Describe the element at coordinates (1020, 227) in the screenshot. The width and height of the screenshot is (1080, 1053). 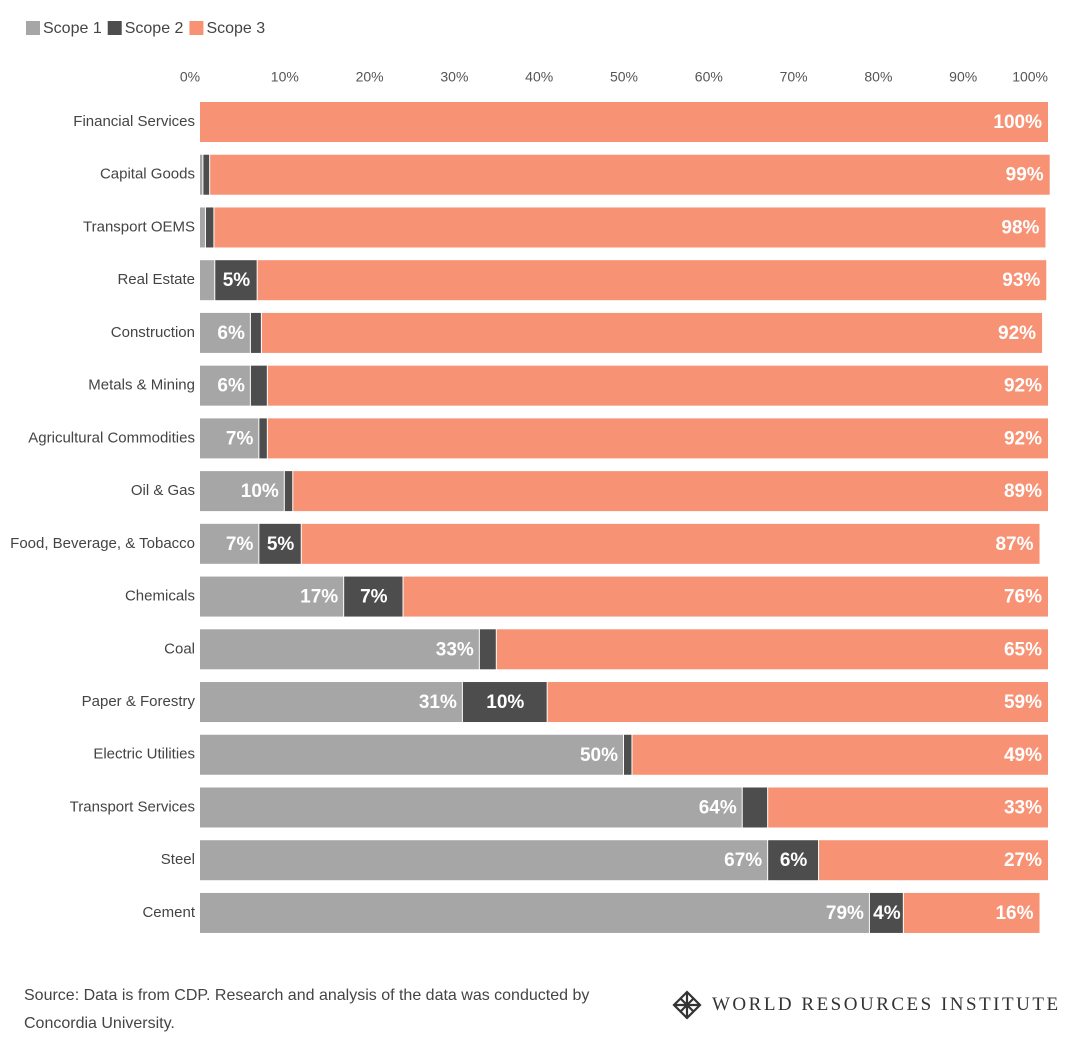
I see `value-label: 98%` at that location.